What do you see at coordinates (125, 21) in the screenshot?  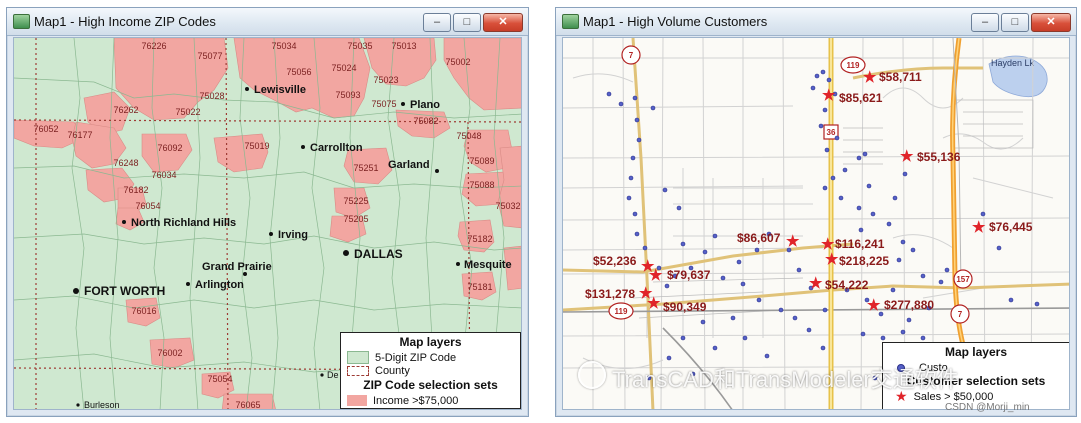 I see `window-title: Map1 - High Income ZIP Codes` at bounding box center [125, 21].